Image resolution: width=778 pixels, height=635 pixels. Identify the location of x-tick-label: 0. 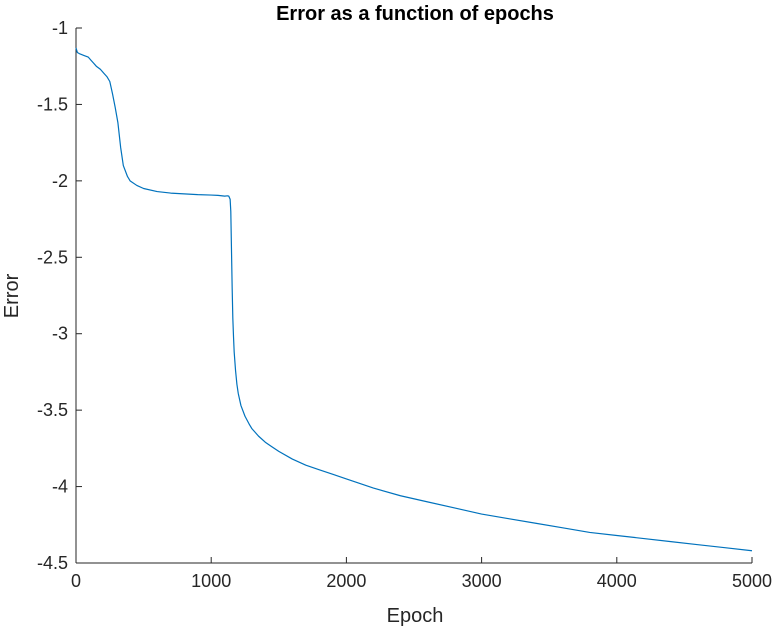
(76, 581).